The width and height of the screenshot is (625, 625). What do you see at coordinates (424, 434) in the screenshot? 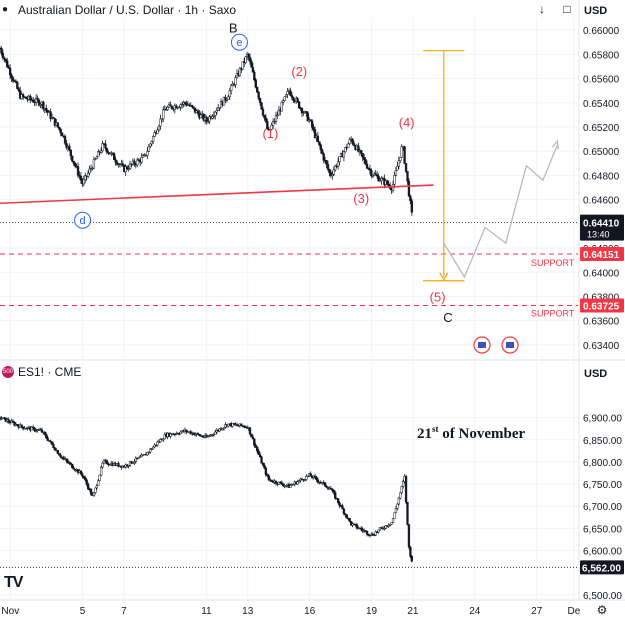
I see `date-annotation-day: 21` at bounding box center [424, 434].